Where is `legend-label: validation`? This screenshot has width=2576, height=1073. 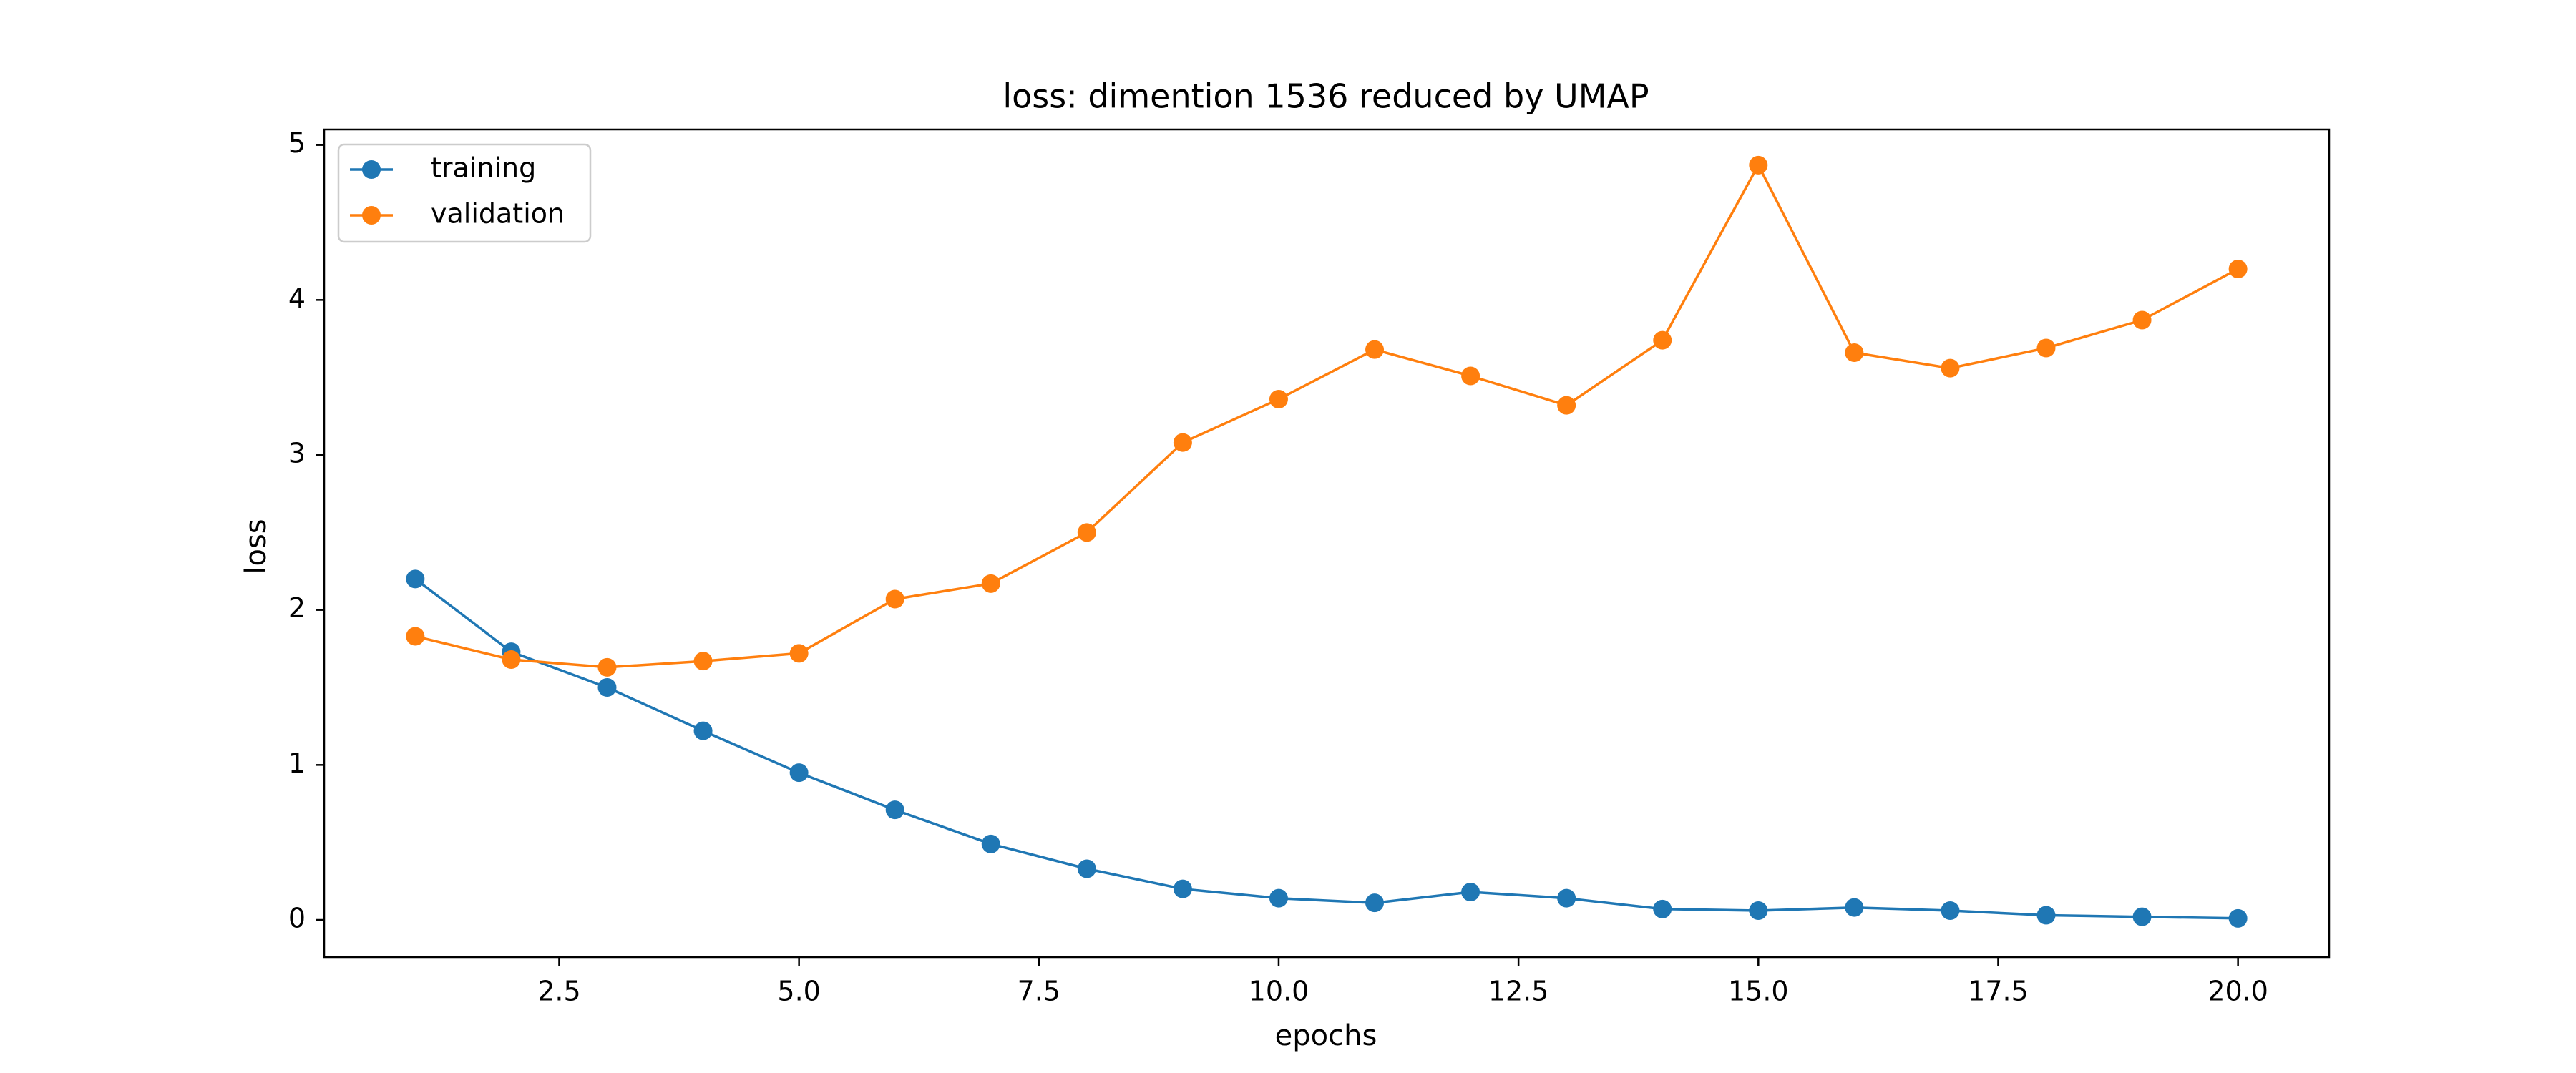
legend-label: validation is located at coordinates (498, 214).